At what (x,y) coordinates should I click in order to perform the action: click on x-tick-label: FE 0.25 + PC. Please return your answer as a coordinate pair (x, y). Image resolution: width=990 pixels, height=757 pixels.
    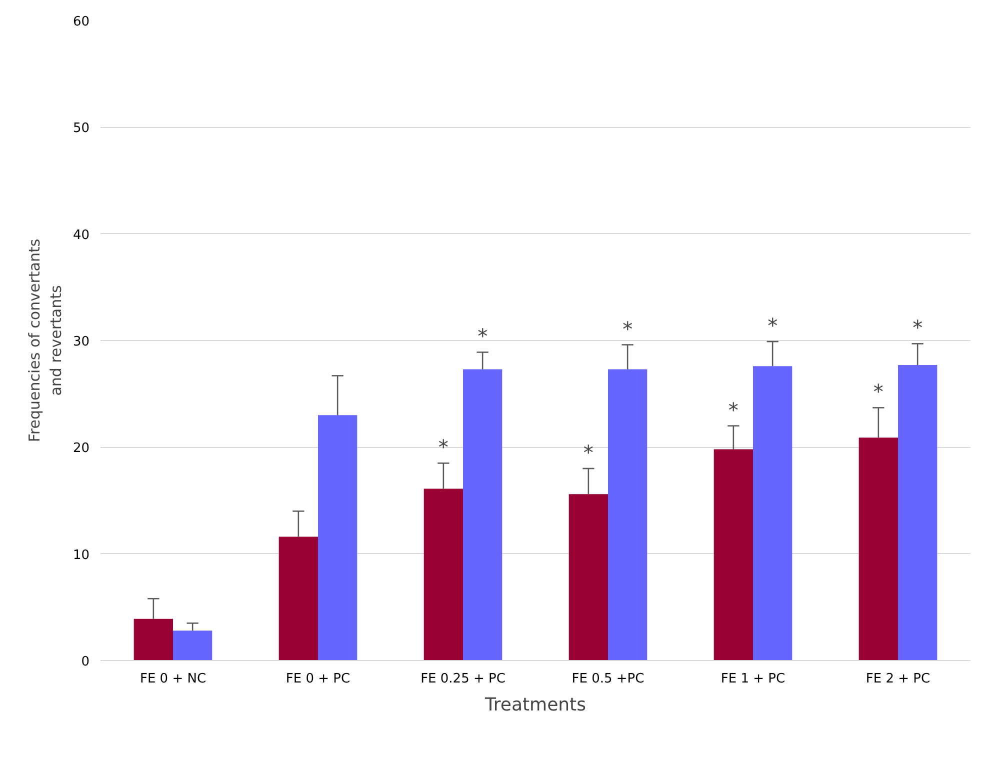
    Looking at the image, I should click on (463, 679).